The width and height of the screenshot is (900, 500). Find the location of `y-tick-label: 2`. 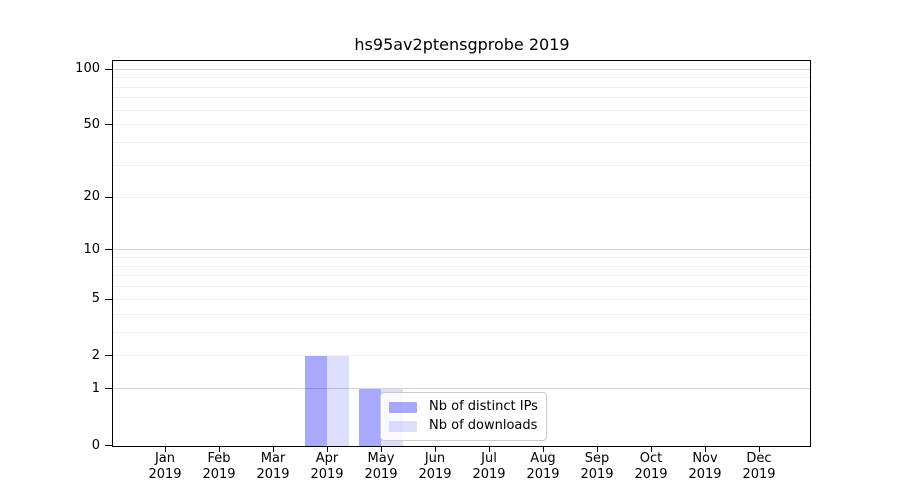

y-tick-label: 2 is located at coordinates (95, 355).